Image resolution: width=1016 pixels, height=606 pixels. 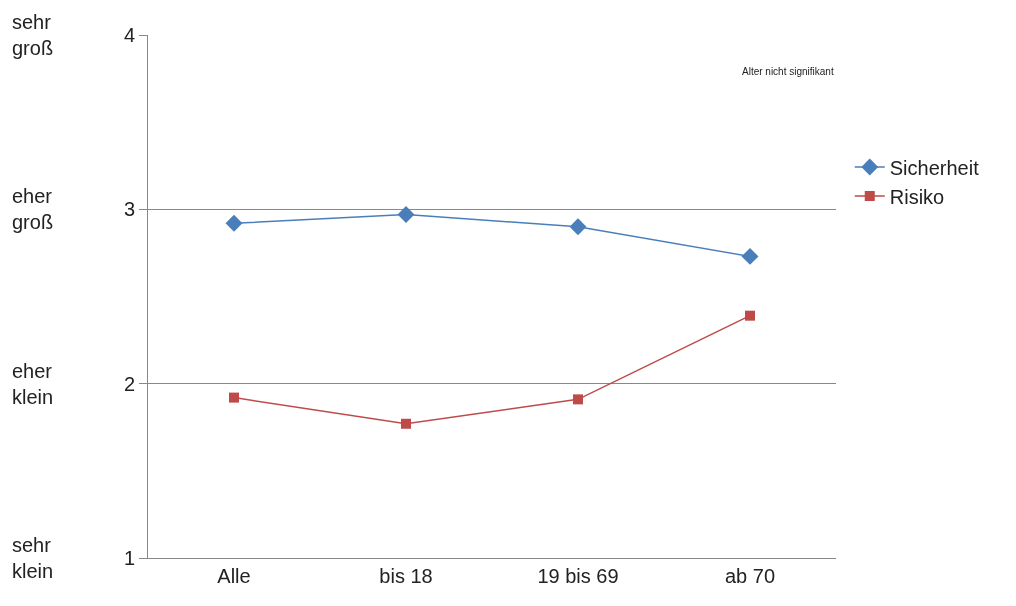 What do you see at coordinates (129, 383) in the screenshot?
I see `y-tick-label: 2` at bounding box center [129, 383].